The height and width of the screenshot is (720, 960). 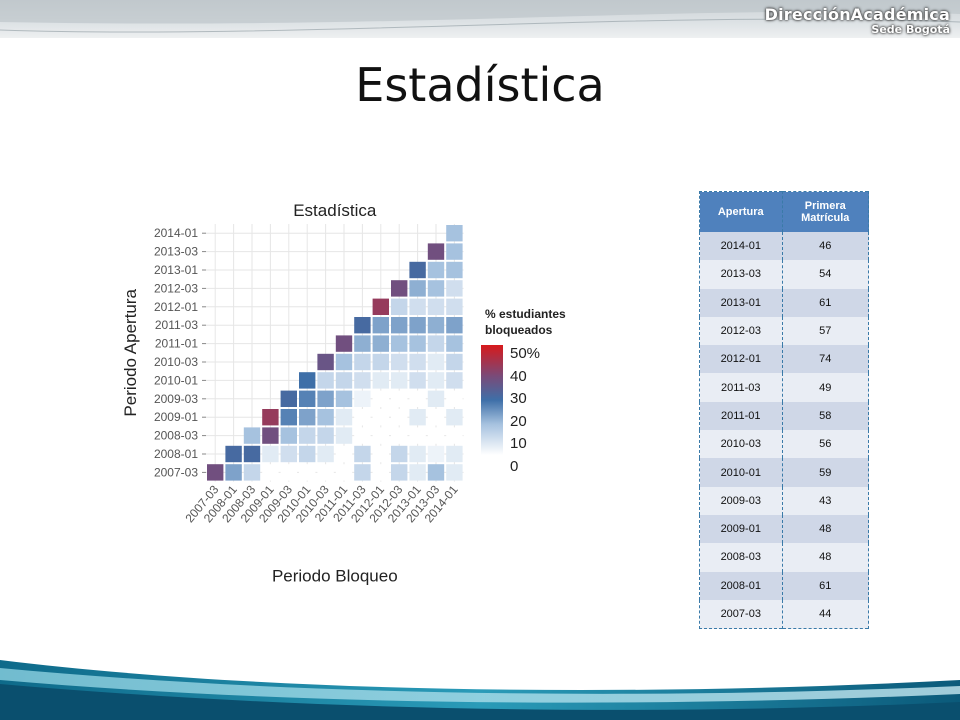 What do you see at coordinates (335, 576) in the screenshot?
I see `x-axis-label: Periodo Bloqueo` at bounding box center [335, 576].